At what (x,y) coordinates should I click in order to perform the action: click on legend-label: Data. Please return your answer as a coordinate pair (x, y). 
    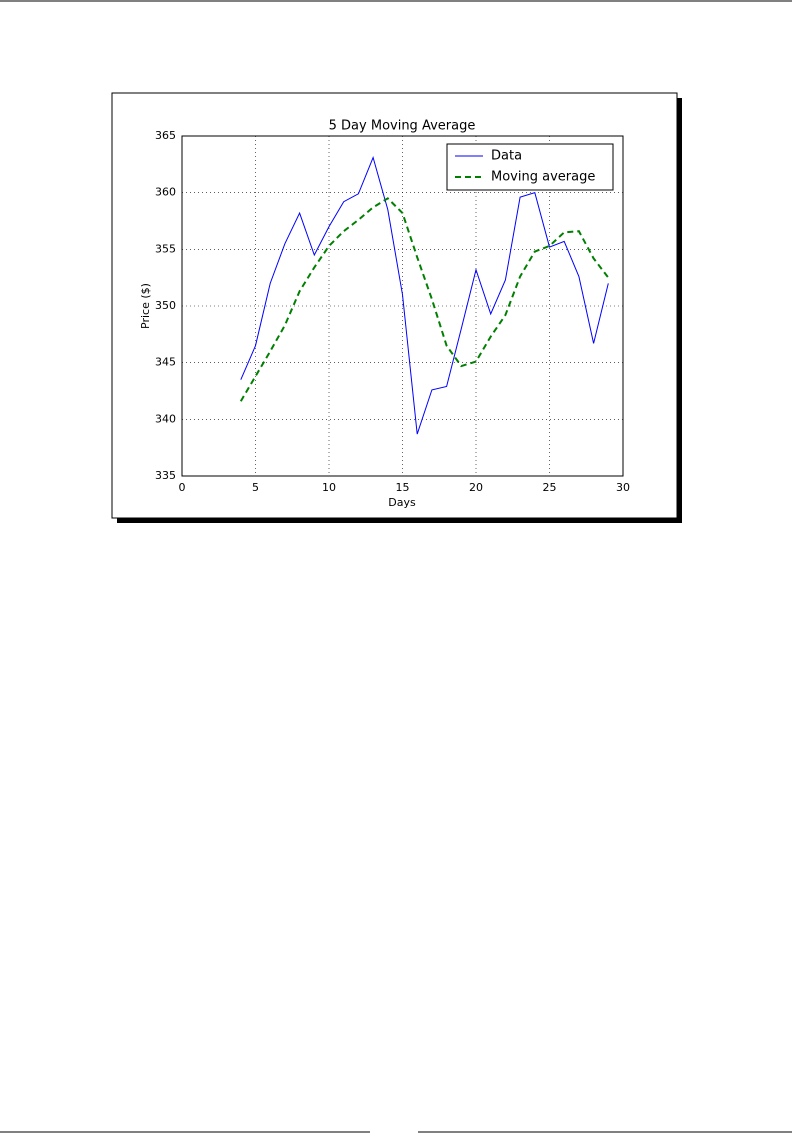
    Looking at the image, I should click on (506, 156).